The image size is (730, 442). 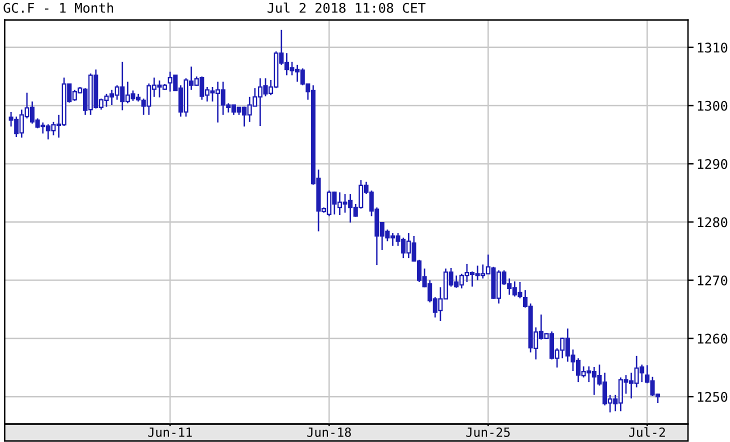 I want to click on x-tick-label: Jun-11, so click(x=170, y=432).